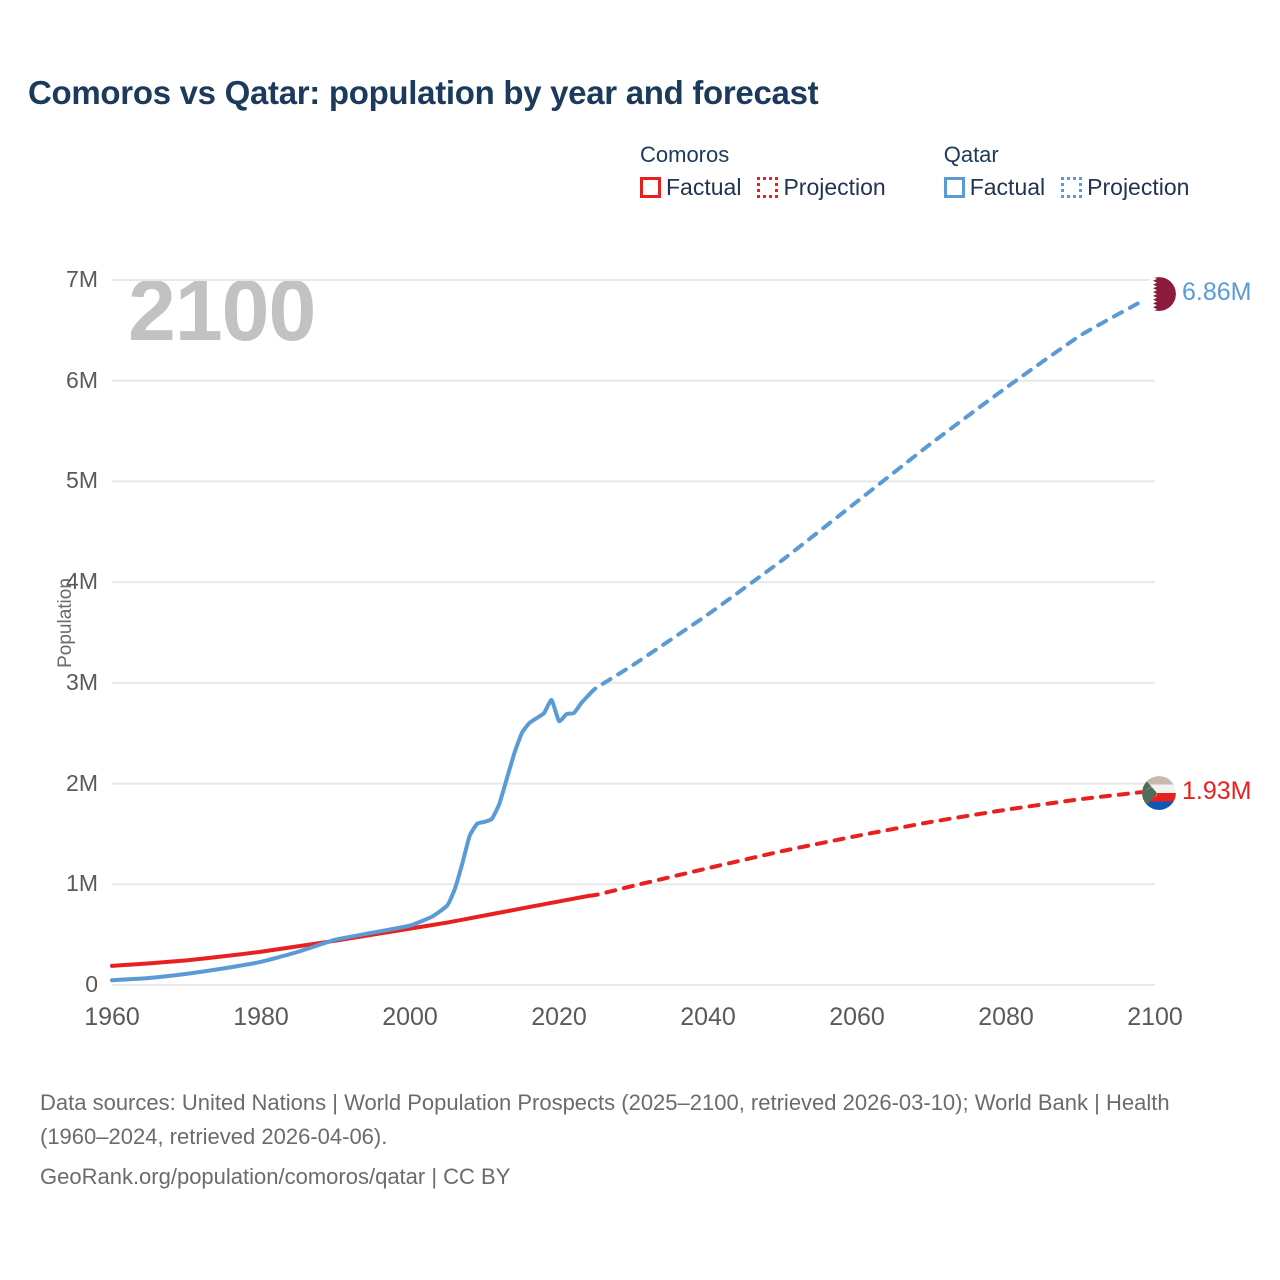 The image size is (1280, 1280). Describe the element at coordinates (1007, 187) in the screenshot. I see `legend-label-qatar-factual: Factual` at that location.